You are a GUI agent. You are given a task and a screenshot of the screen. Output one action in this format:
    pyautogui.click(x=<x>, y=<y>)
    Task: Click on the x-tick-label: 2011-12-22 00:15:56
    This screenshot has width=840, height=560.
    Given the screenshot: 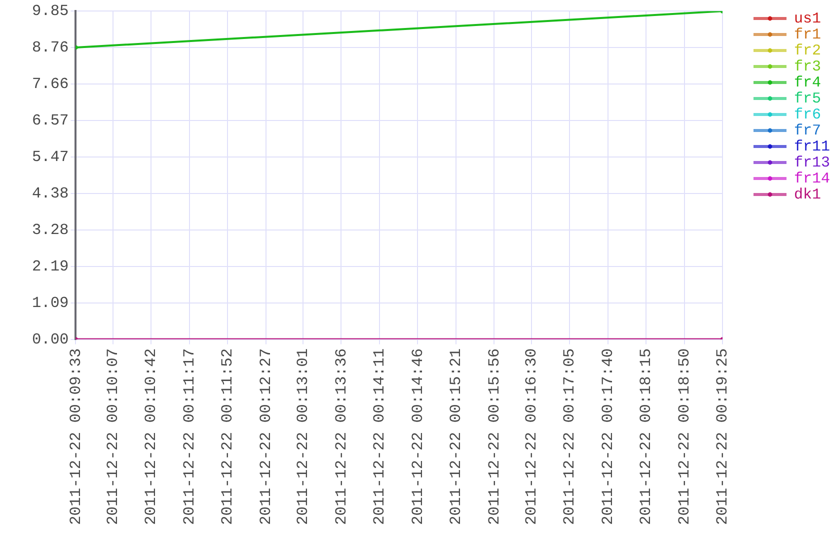 What is the action you would take?
    pyautogui.click(x=494, y=437)
    